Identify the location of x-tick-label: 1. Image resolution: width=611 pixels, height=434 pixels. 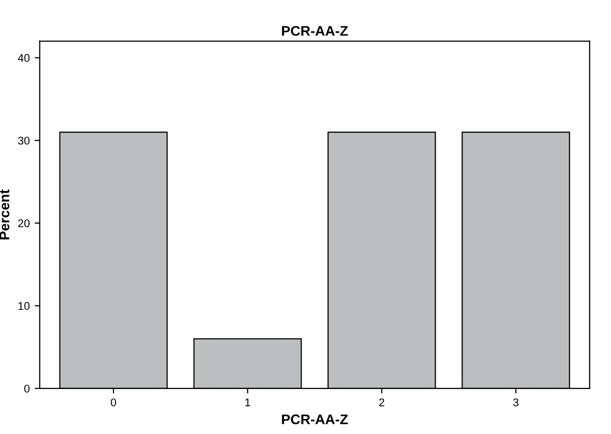
(247, 402).